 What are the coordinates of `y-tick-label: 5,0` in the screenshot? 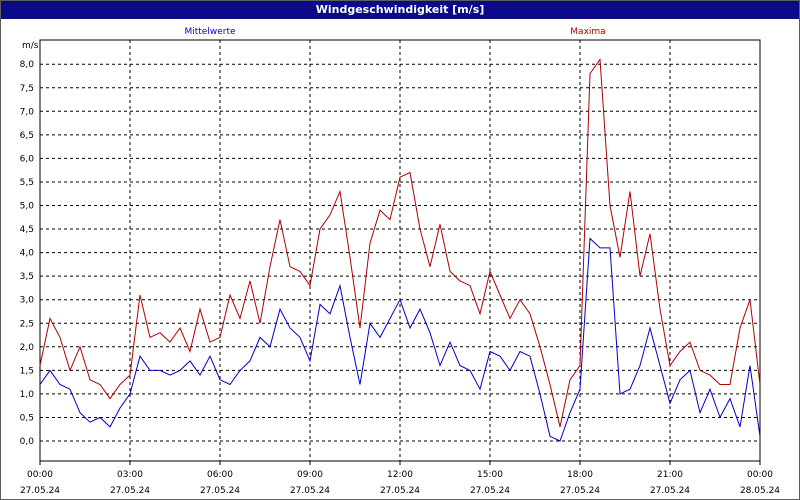 It's located at (27, 207).